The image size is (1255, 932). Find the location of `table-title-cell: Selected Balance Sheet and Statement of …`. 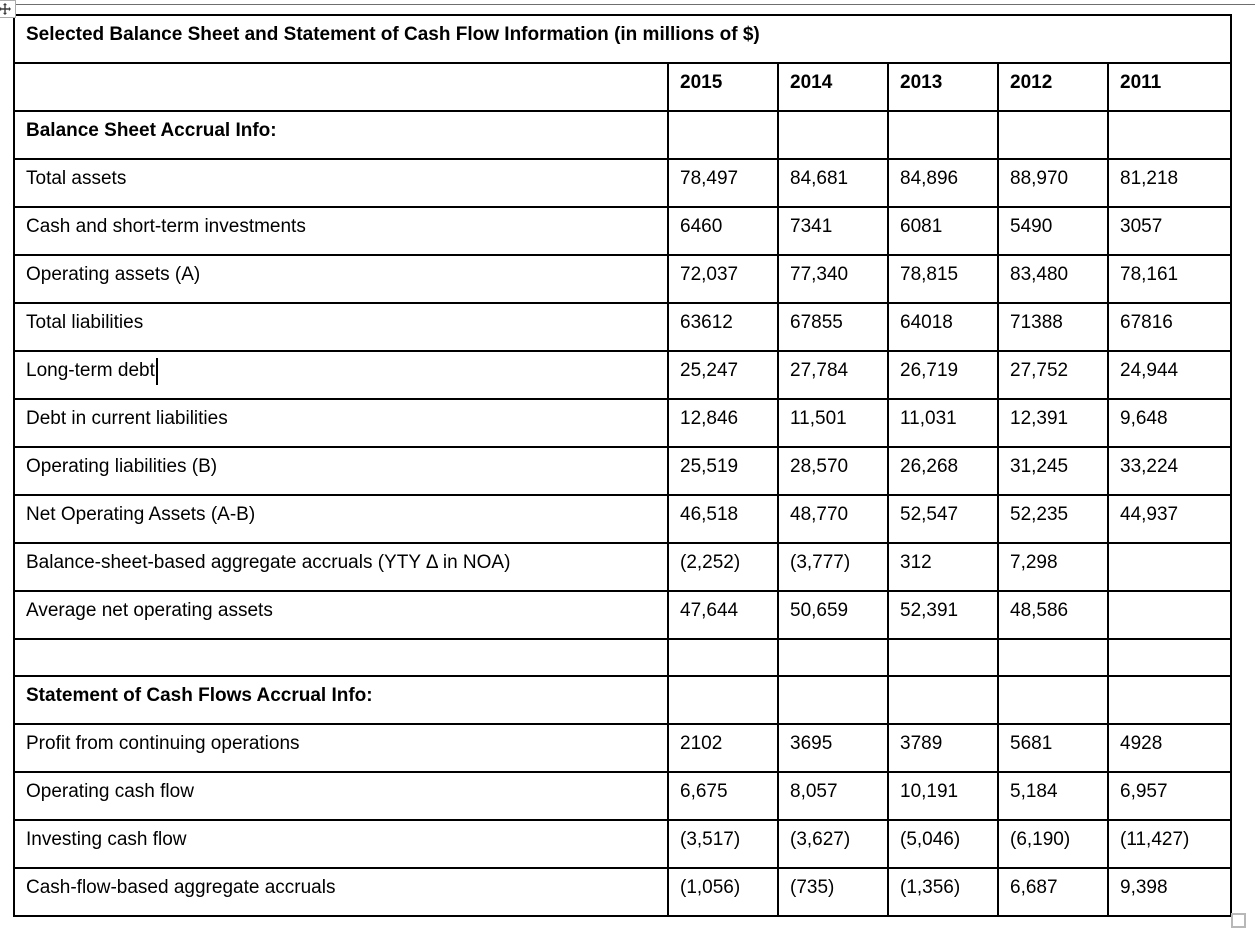

table-title-cell: Selected Balance Sheet and Statement of … is located at coordinates (622, 39).